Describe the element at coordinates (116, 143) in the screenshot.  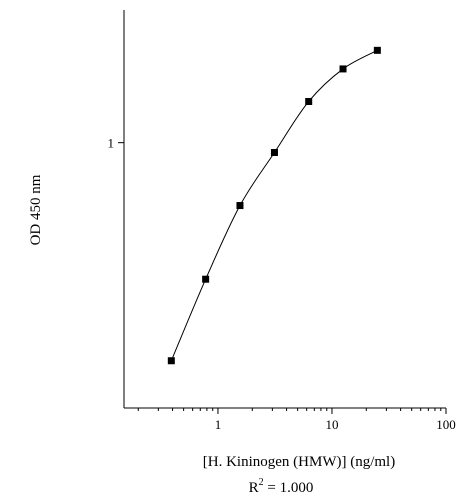
I see `y-axis-ticks: 1` at that location.